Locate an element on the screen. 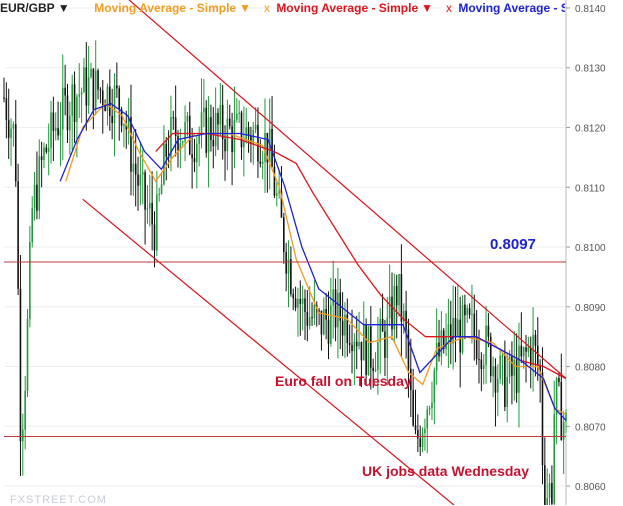  y-tick-label: 0.8110 is located at coordinates (590, 188).